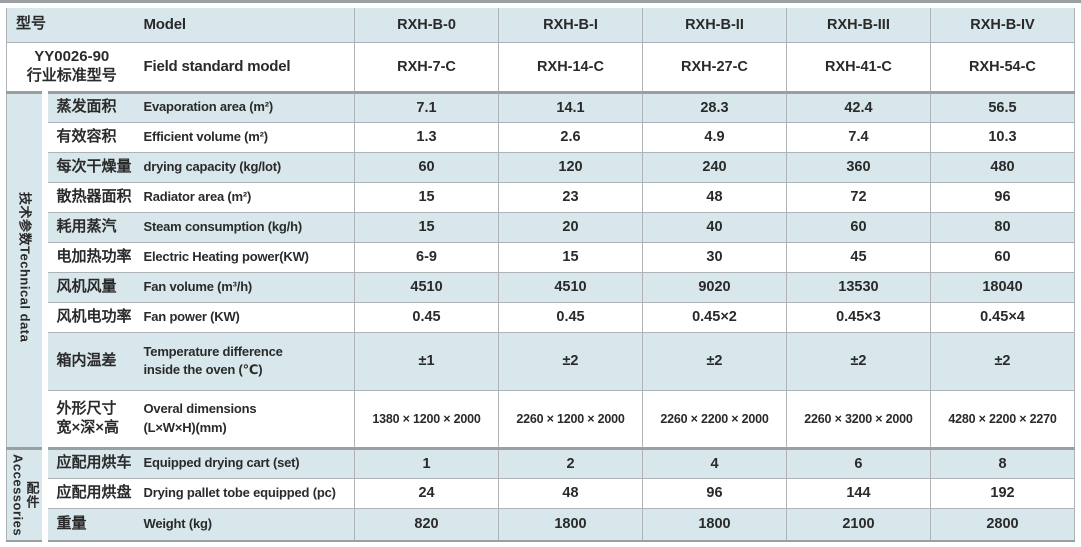  What do you see at coordinates (25, 219) in the screenshot?
I see `technical-label-cn: 技术参数` at bounding box center [25, 219].